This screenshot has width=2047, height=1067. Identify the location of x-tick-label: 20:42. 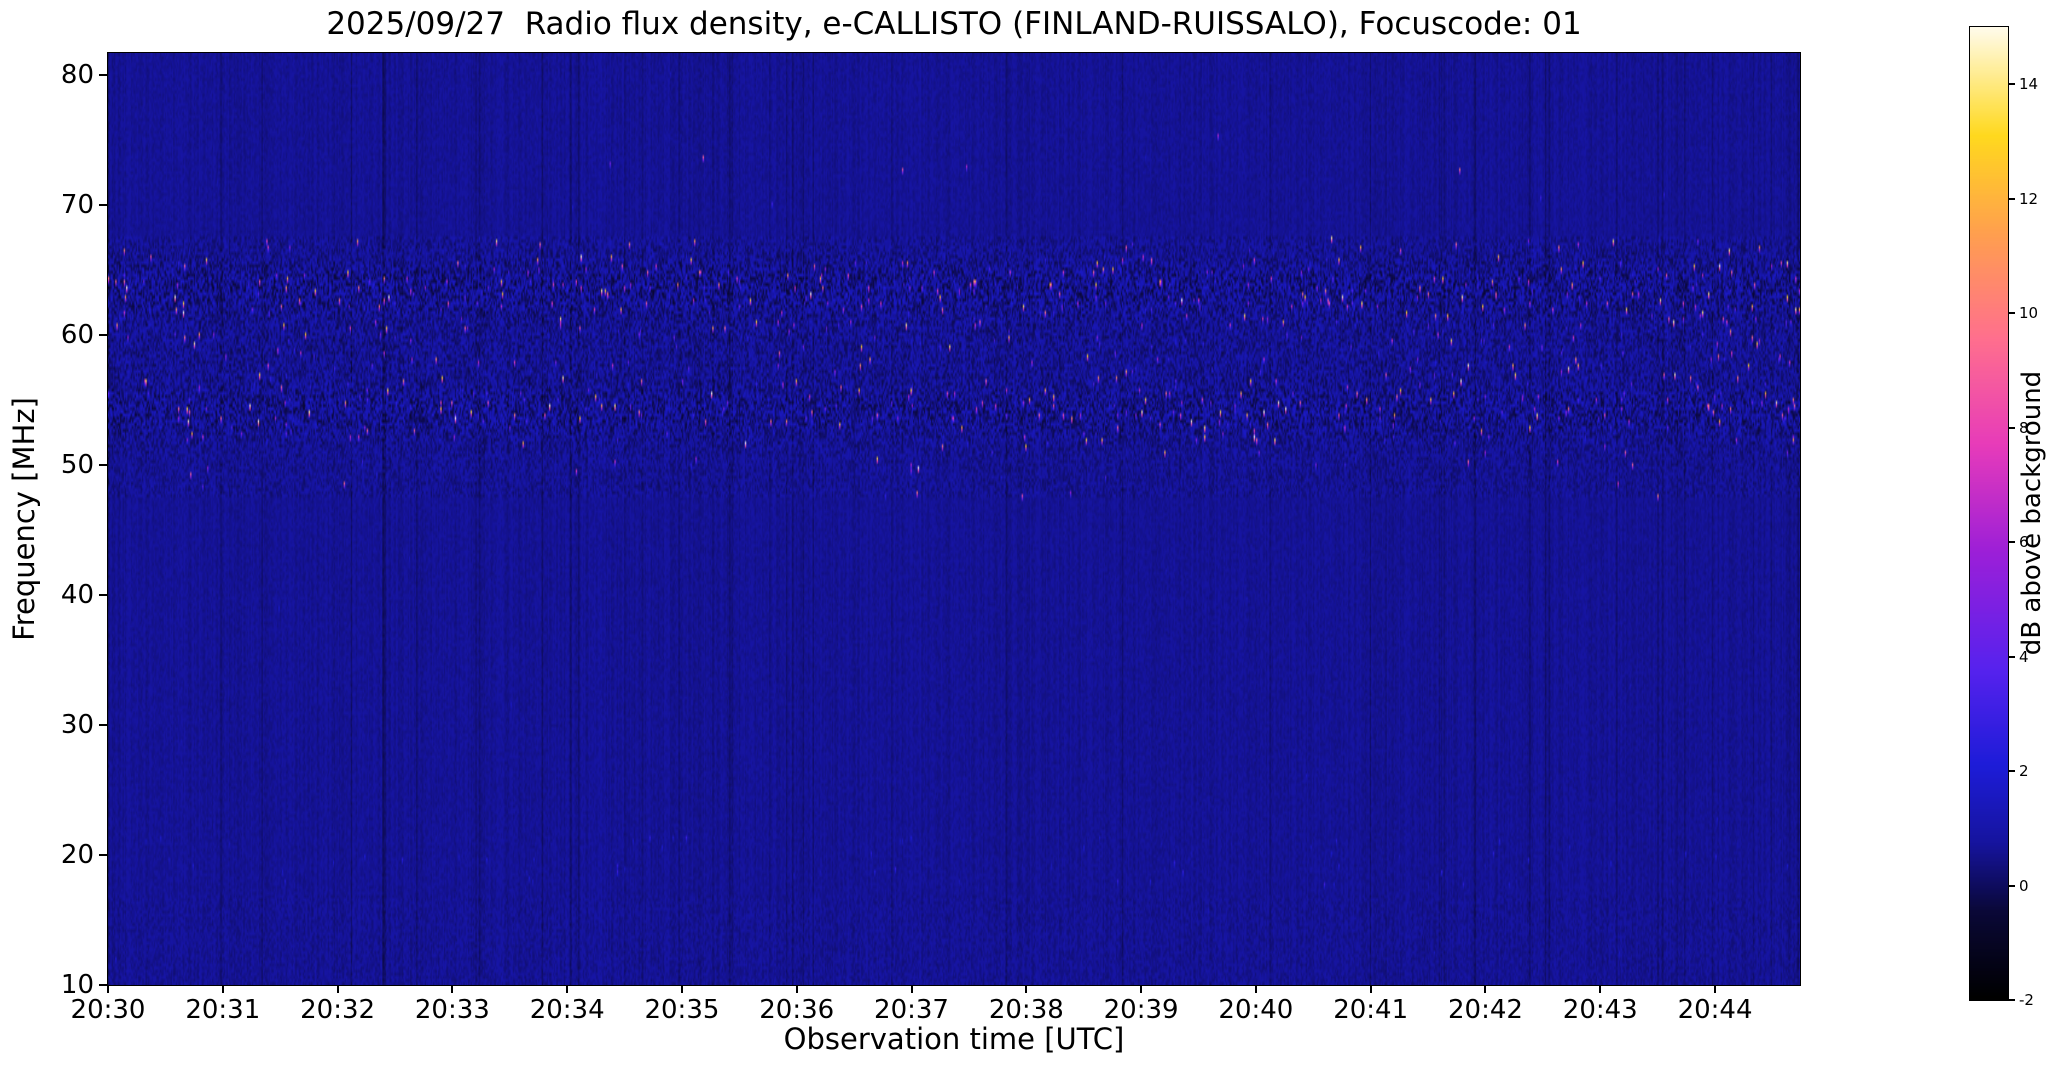
(1485, 1010).